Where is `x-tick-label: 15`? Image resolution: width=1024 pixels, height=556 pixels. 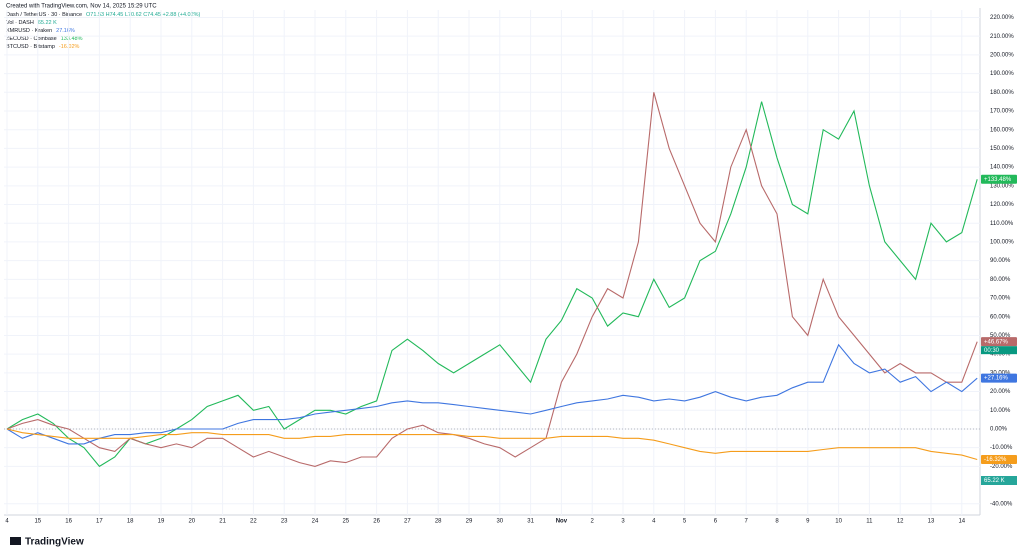
x-tick-label: 15 is located at coordinates (37, 522).